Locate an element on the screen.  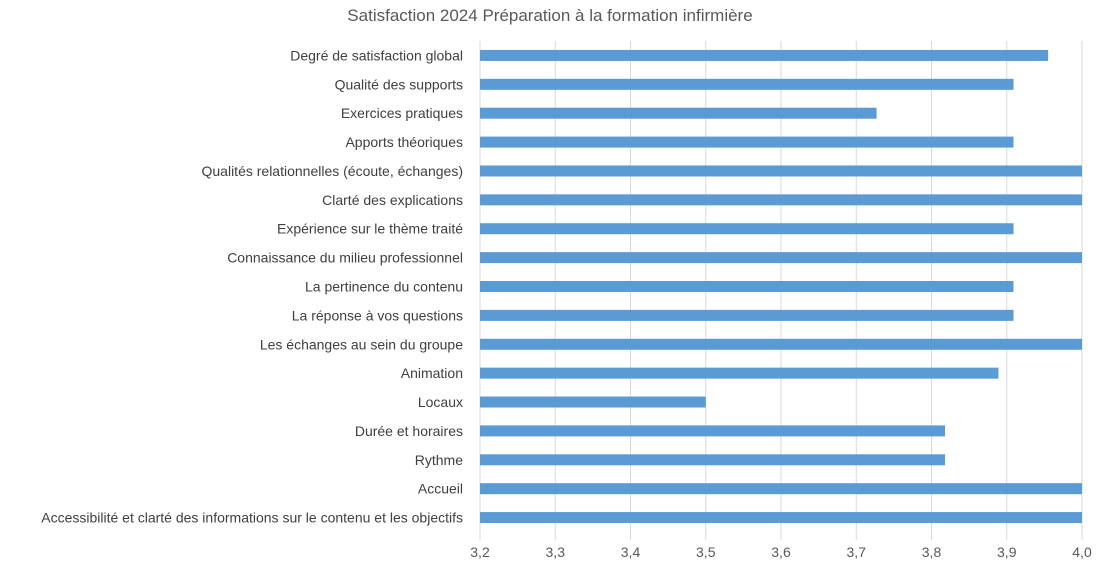
x-tick-label: 3,6 is located at coordinates (781, 552).